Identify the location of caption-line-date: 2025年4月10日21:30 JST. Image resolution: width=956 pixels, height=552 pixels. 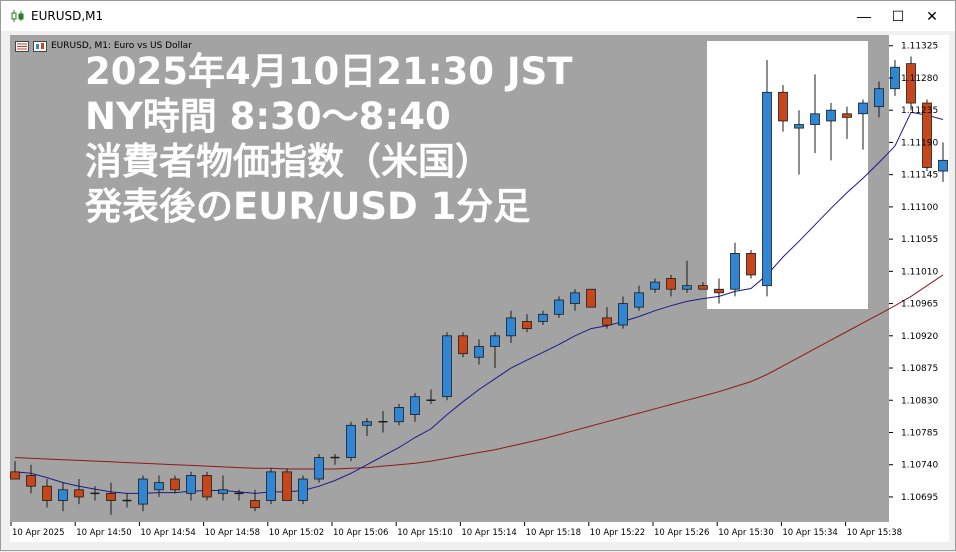
(329, 71).